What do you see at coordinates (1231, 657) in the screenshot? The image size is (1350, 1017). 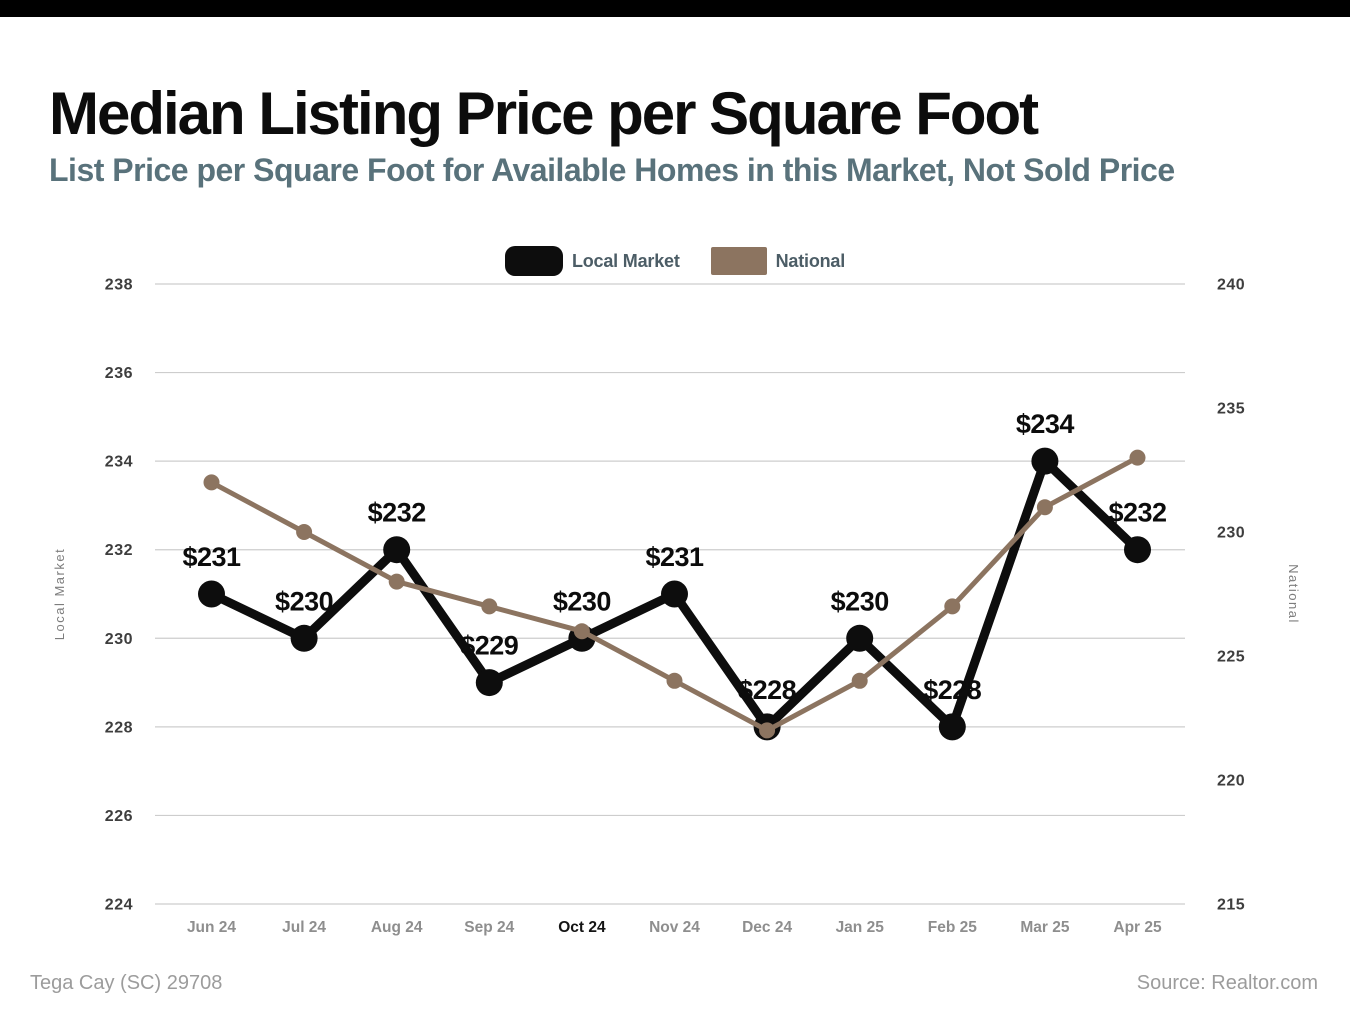 I see `right-axis-tick: 225` at bounding box center [1231, 657].